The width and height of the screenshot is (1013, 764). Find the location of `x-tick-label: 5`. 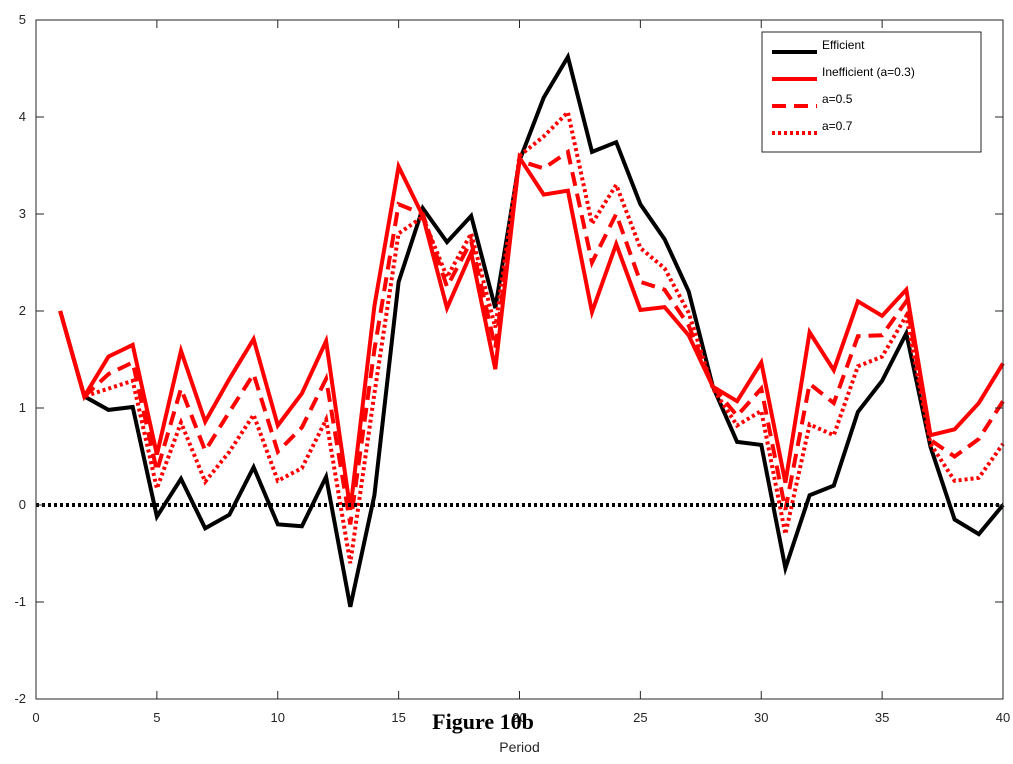

x-tick-label: 5 is located at coordinates (156, 717).